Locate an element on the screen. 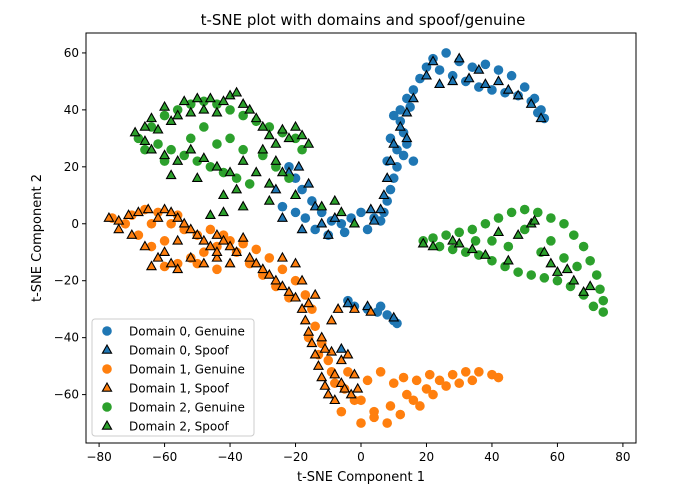 This screenshot has height=487, width=690. x-tick-label: −40 is located at coordinates (229, 457).